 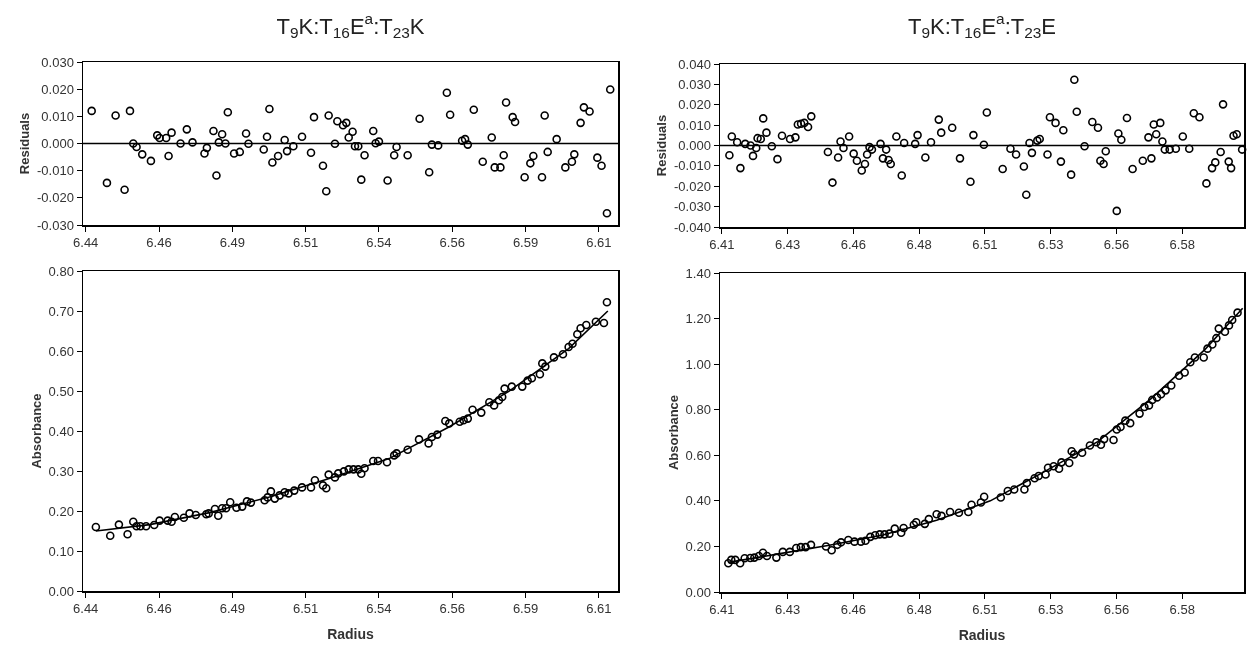 What do you see at coordinates (61, 551) in the screenshot?
I see `y-tick-label: 0.10` at bounding box center [61, 551].